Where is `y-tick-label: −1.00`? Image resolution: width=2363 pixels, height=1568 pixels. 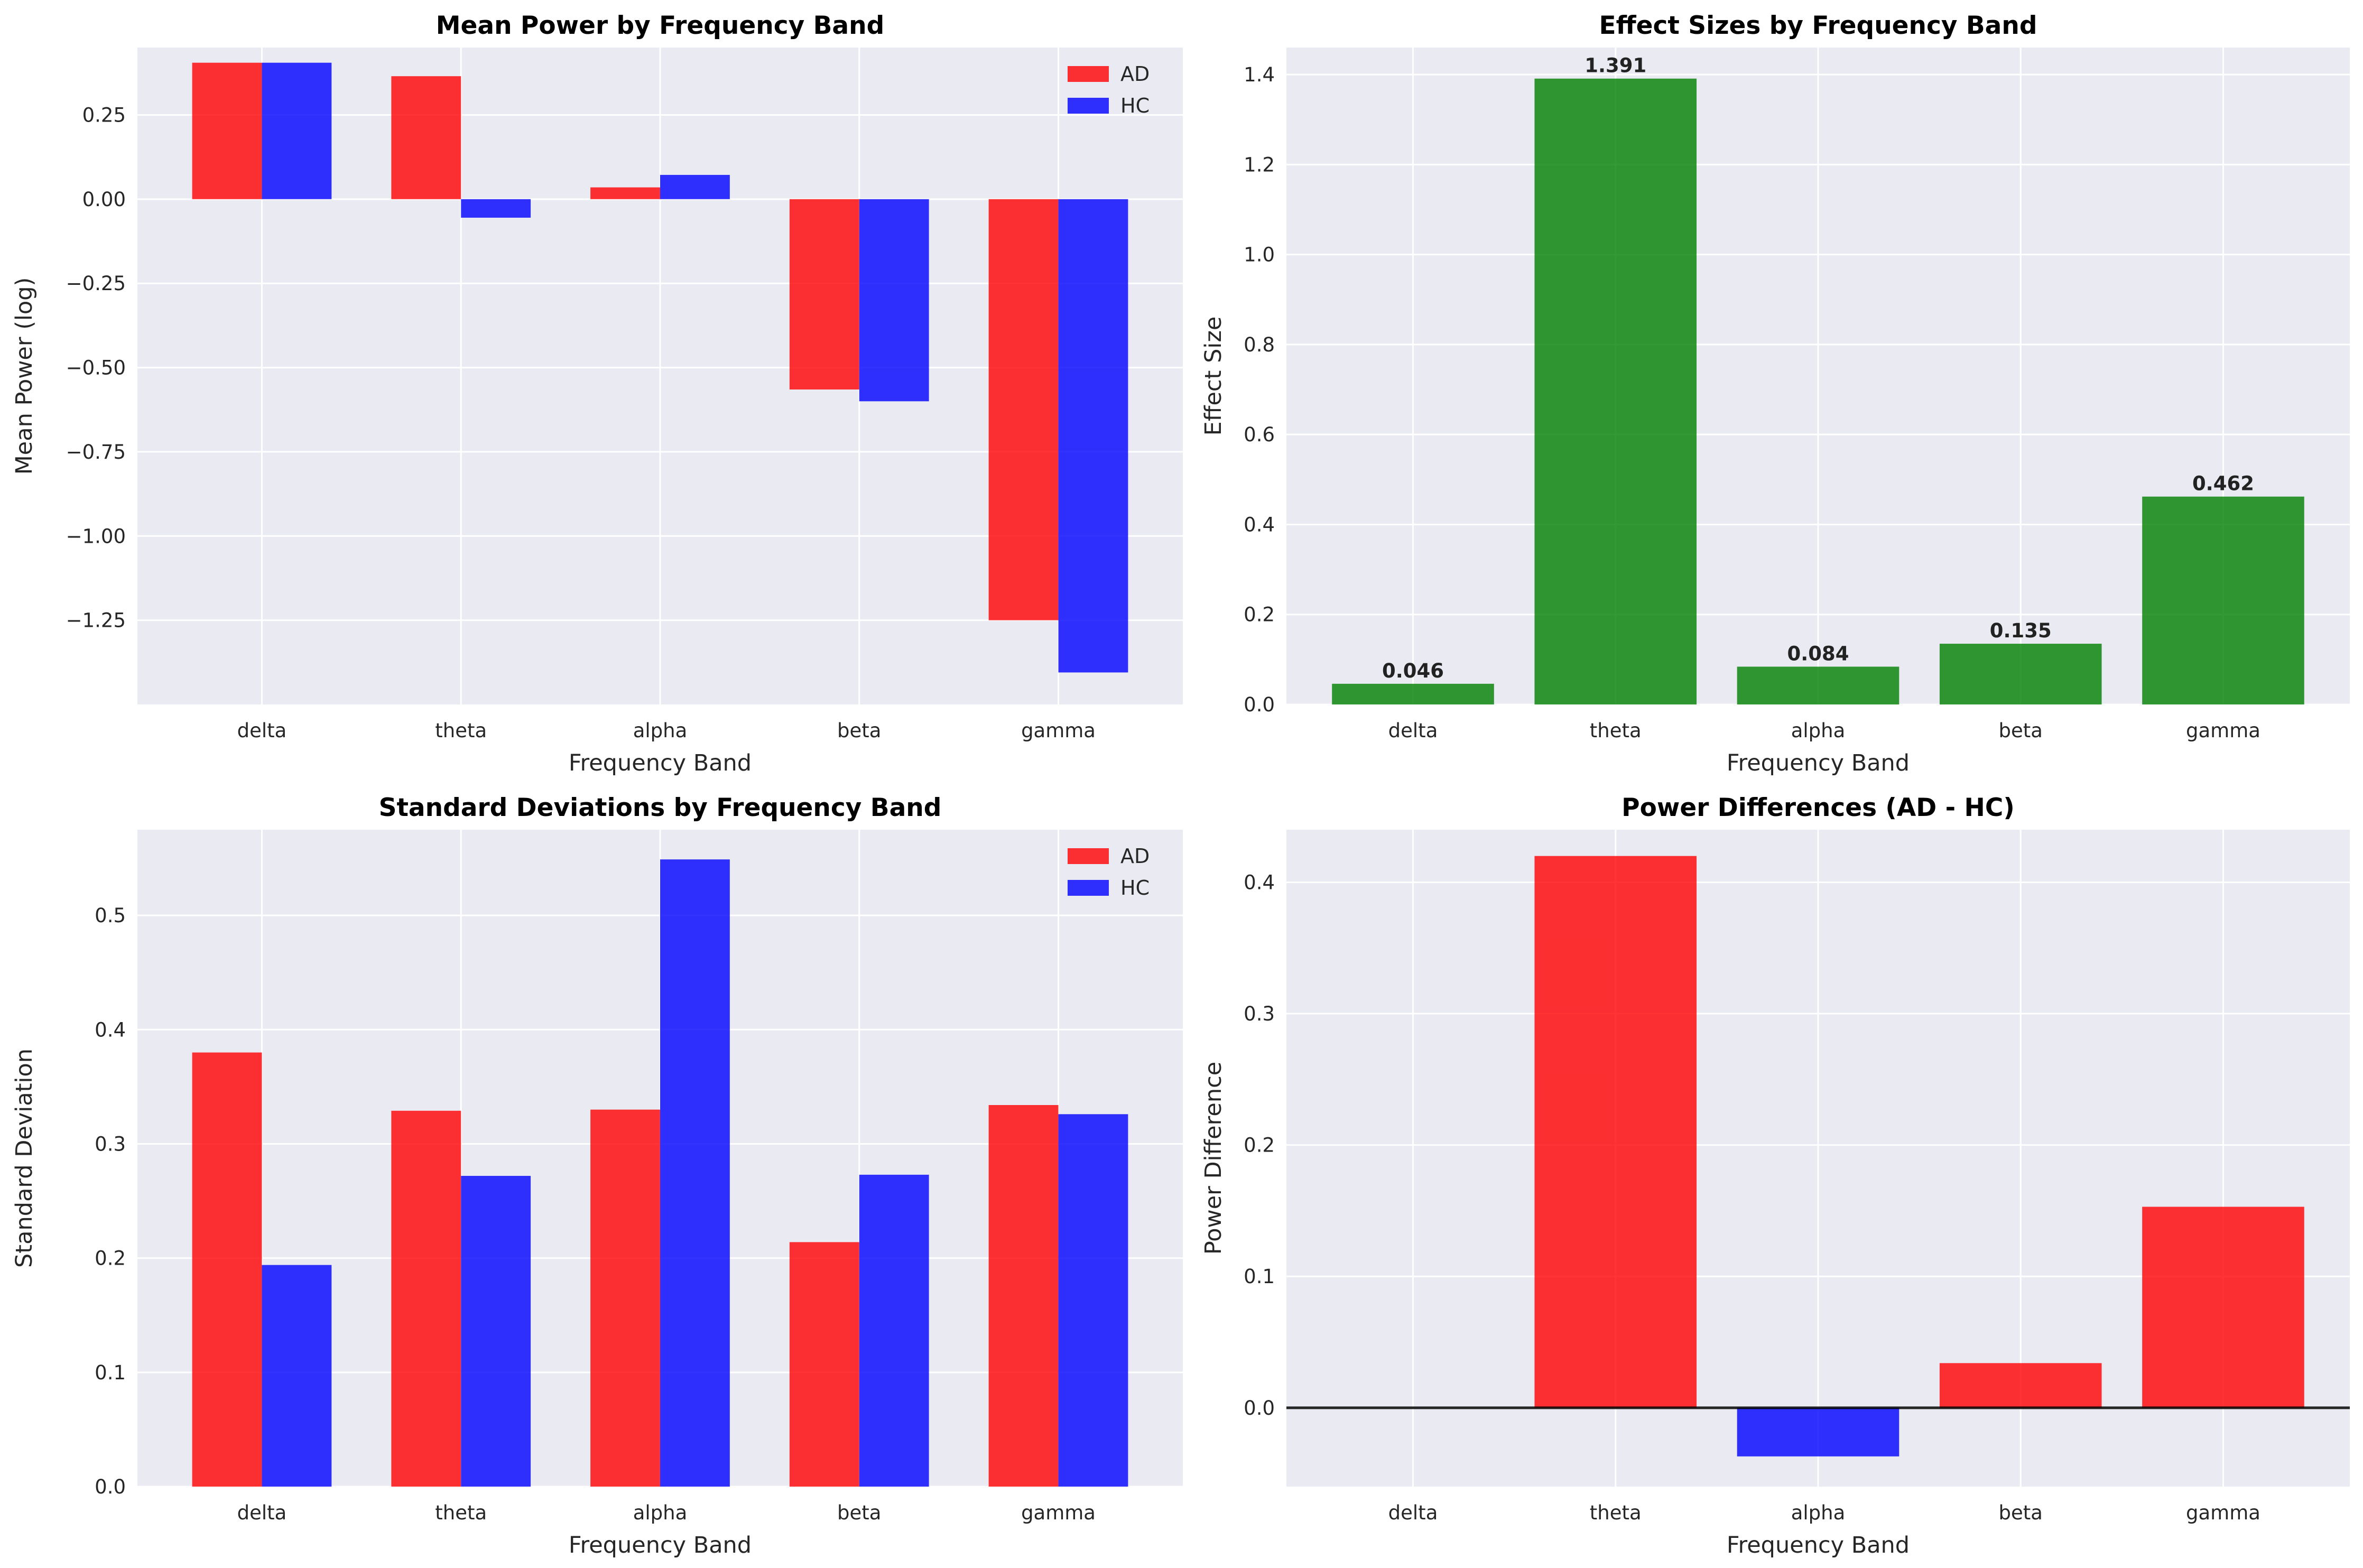 y-tick-label: −1.00 is located at coordinates (96, 537).